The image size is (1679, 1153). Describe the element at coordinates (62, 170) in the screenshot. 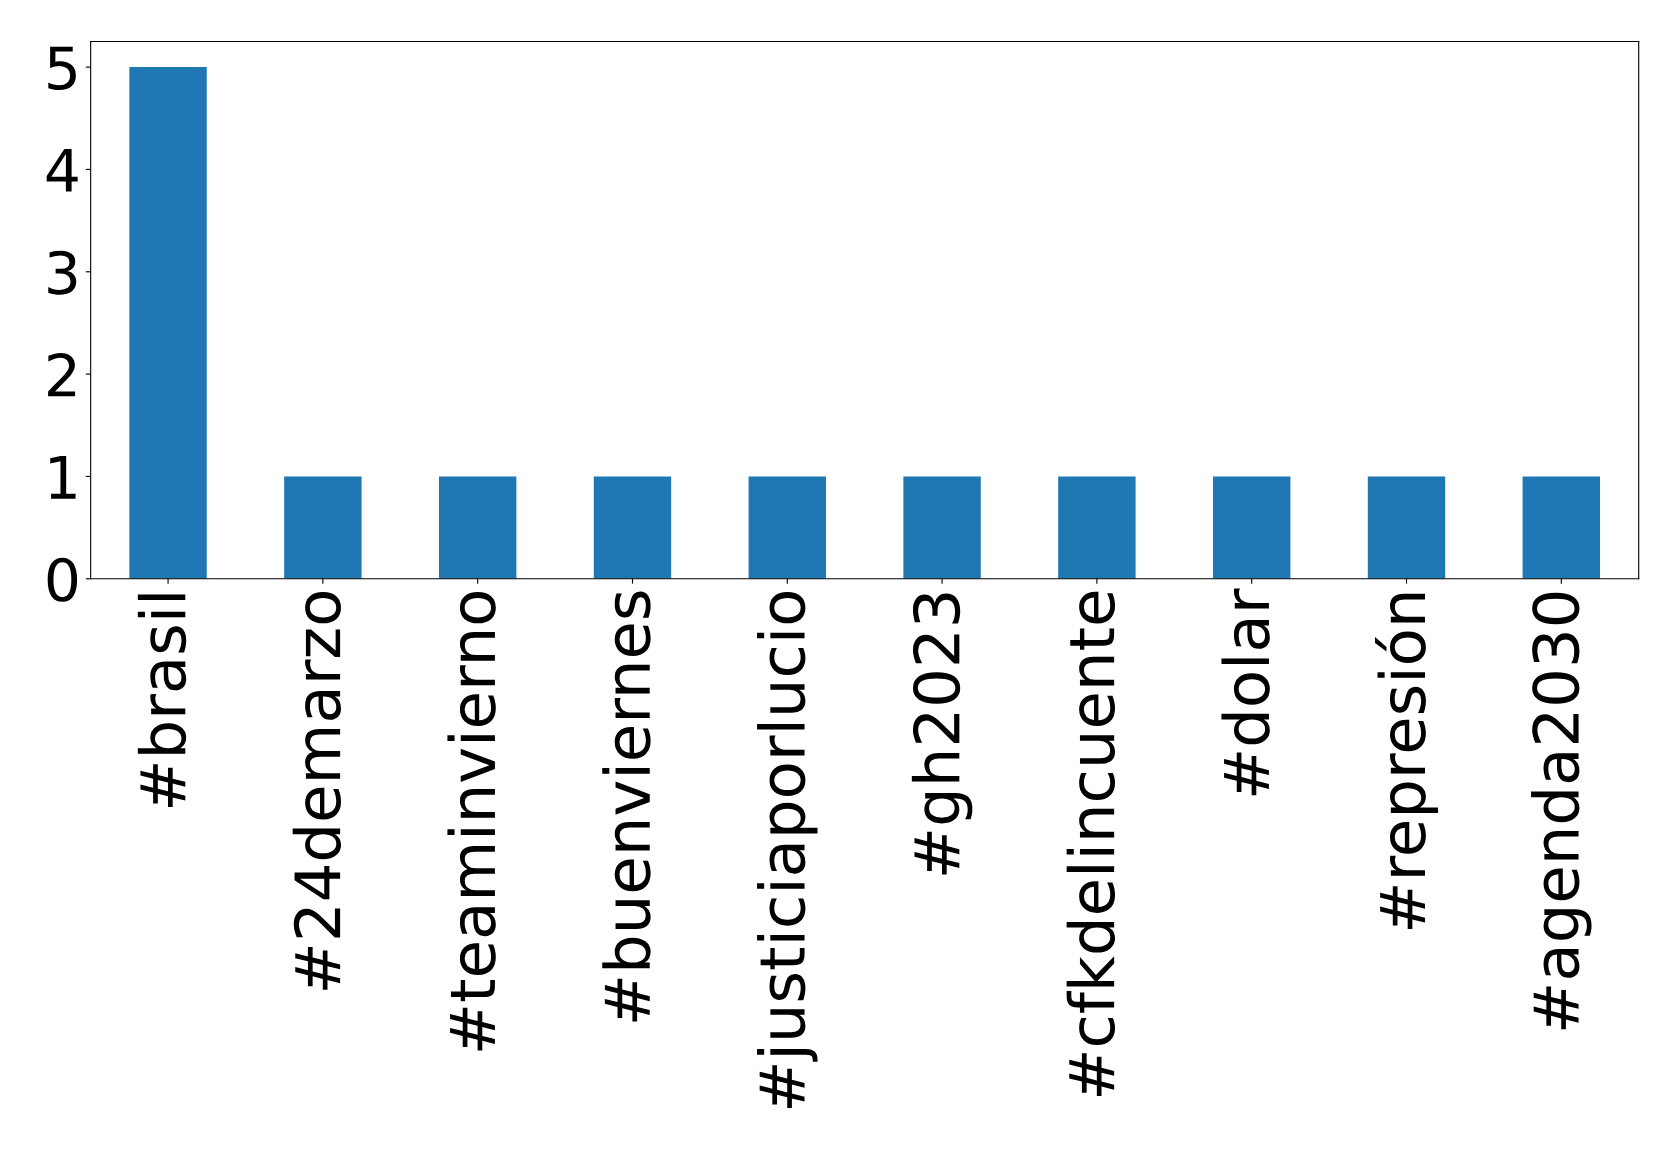

I see `y-tick-label: 4` at that location.